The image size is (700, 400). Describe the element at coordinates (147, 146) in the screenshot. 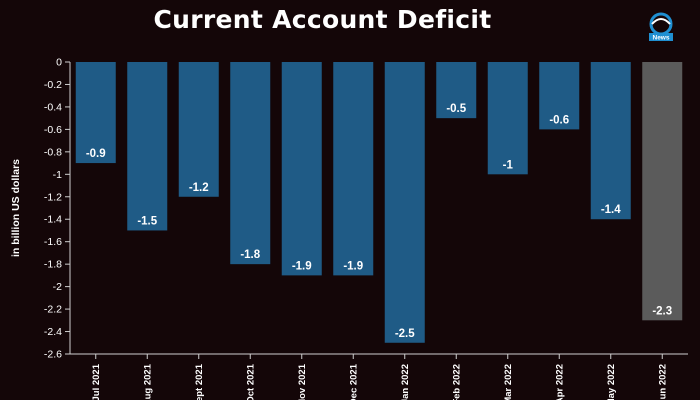

I see `bar-aug-2021` at that location.